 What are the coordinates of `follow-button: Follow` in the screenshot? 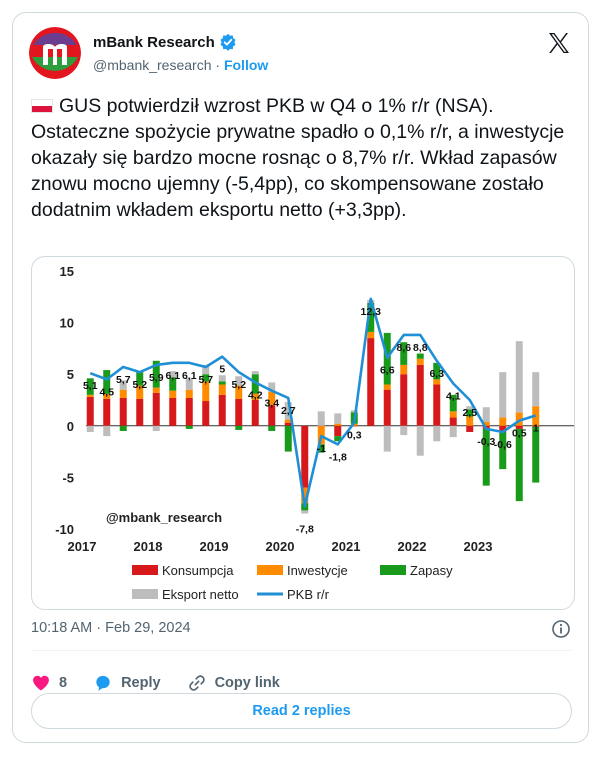 It's located at (246, 65).